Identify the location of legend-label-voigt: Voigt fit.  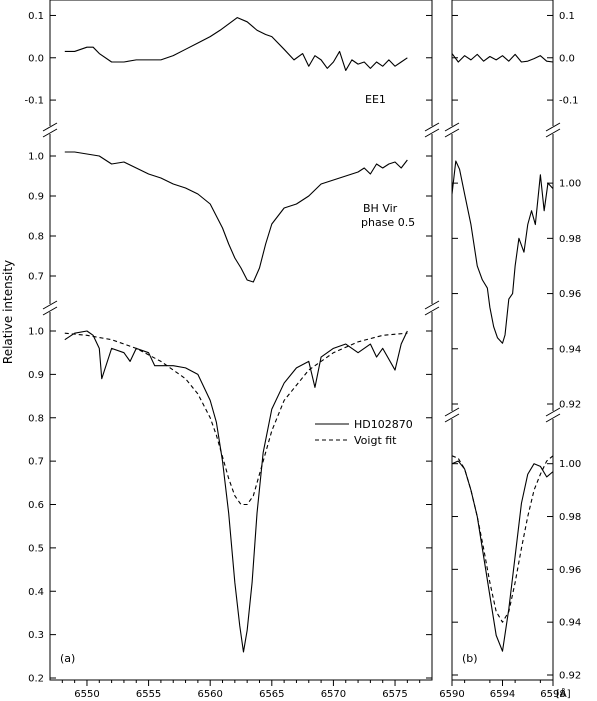
(375, 440).